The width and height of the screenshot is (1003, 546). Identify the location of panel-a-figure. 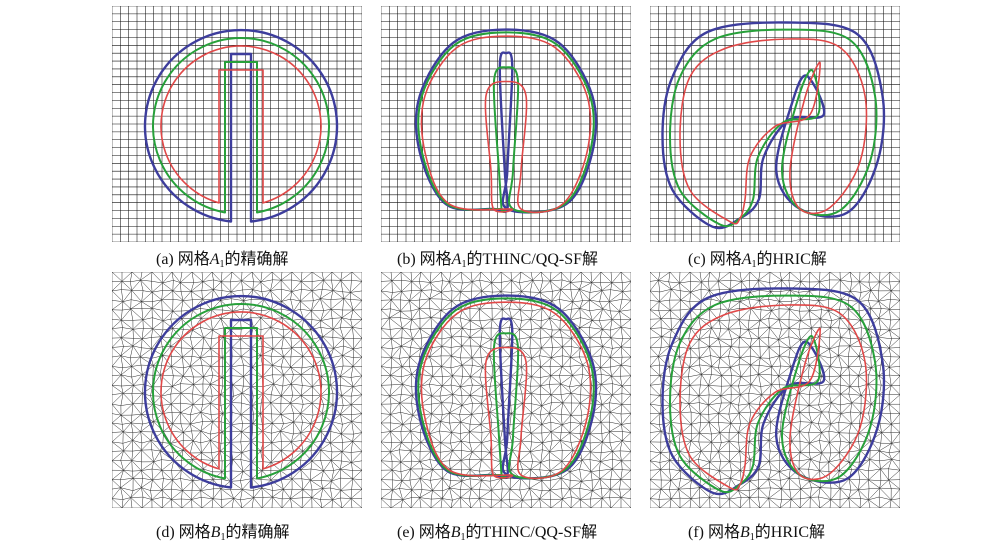
(237, 124).